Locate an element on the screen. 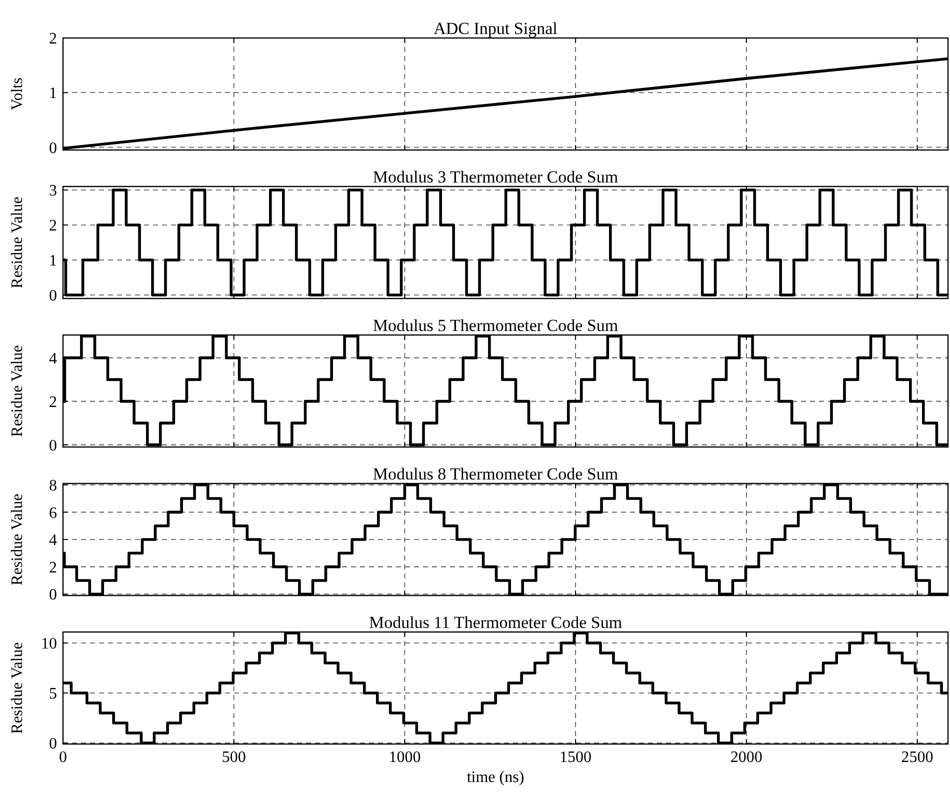 This screenshot has height=800, width=950. y-tick-label: 3 is located at coordinates (53, 191).